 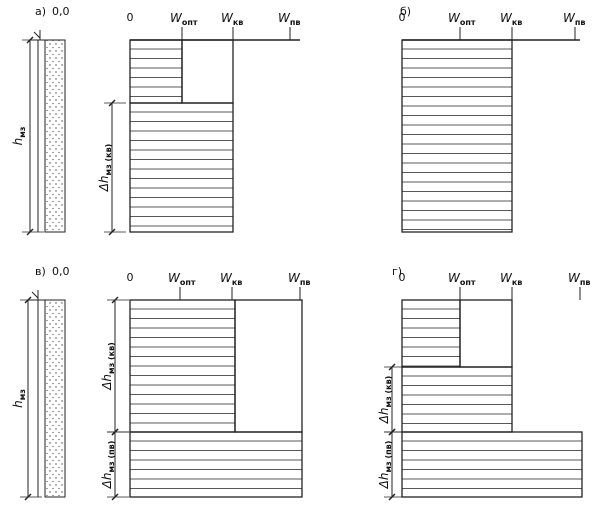 I want to click on panel-label: б), so click(x=405, y=11).